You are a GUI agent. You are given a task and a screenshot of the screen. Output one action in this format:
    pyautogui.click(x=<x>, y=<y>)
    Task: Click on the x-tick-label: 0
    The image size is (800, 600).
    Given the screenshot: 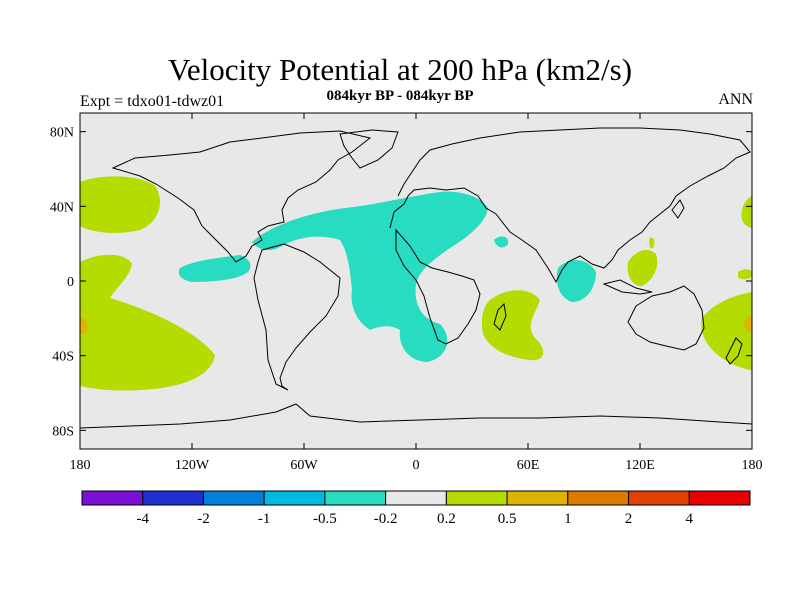 What is the action you would take?
    pyautogui.click(x=416, y=465)
    